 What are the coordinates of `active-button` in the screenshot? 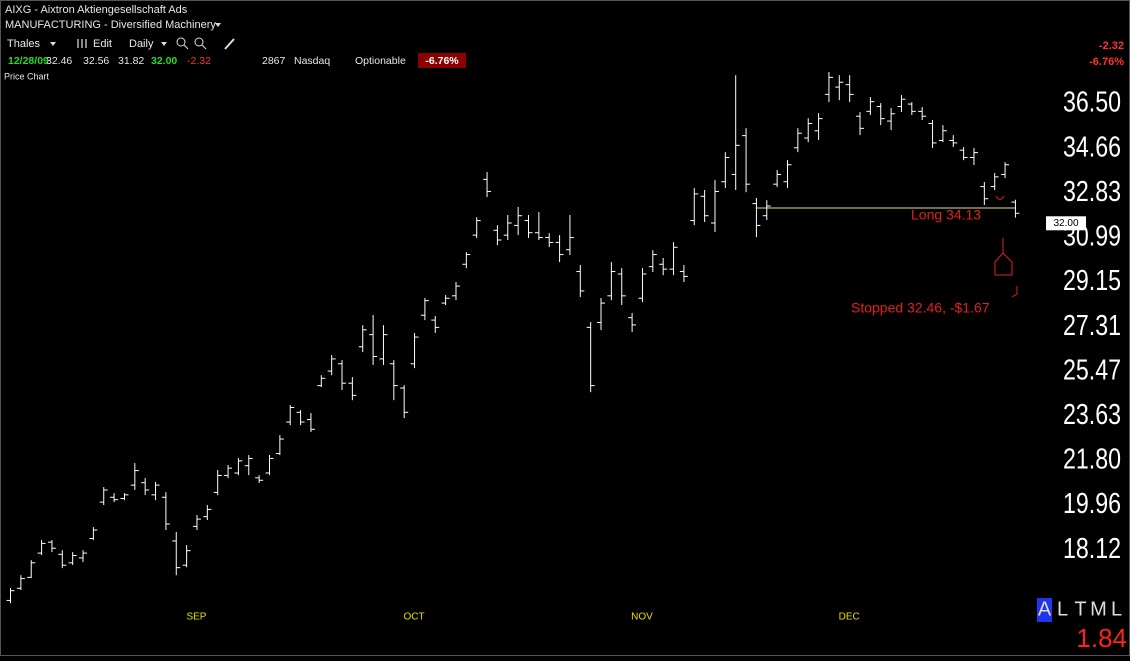 It's located at (1044, 610).